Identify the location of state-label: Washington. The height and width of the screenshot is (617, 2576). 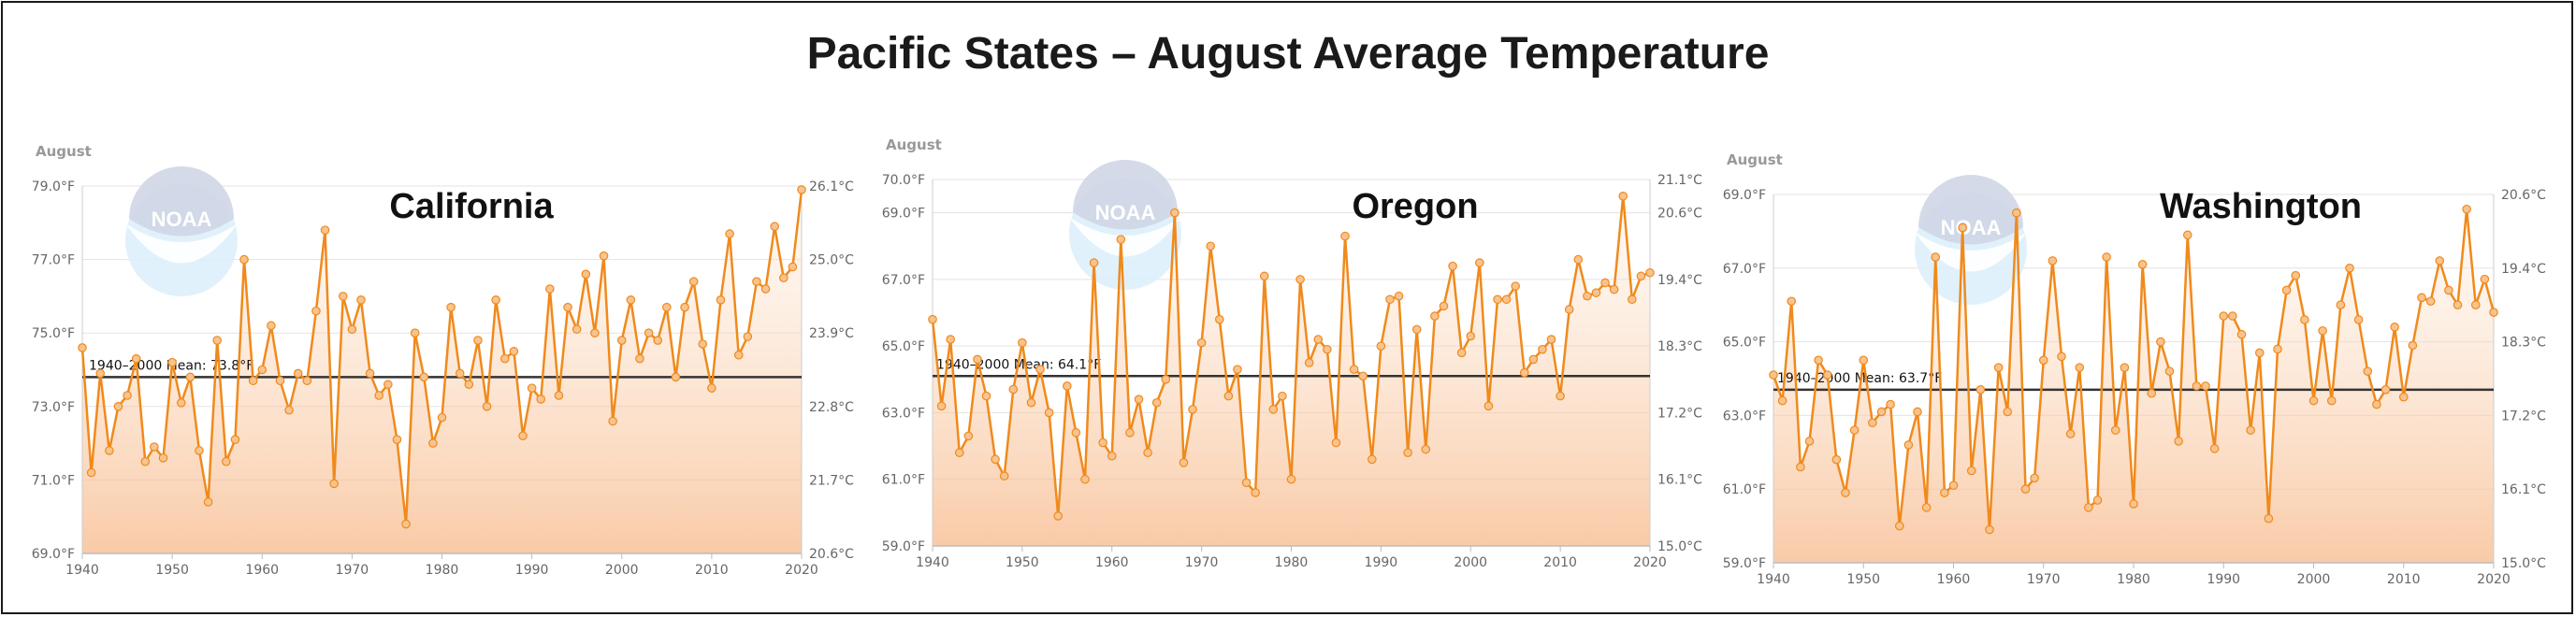
(2261, 206).